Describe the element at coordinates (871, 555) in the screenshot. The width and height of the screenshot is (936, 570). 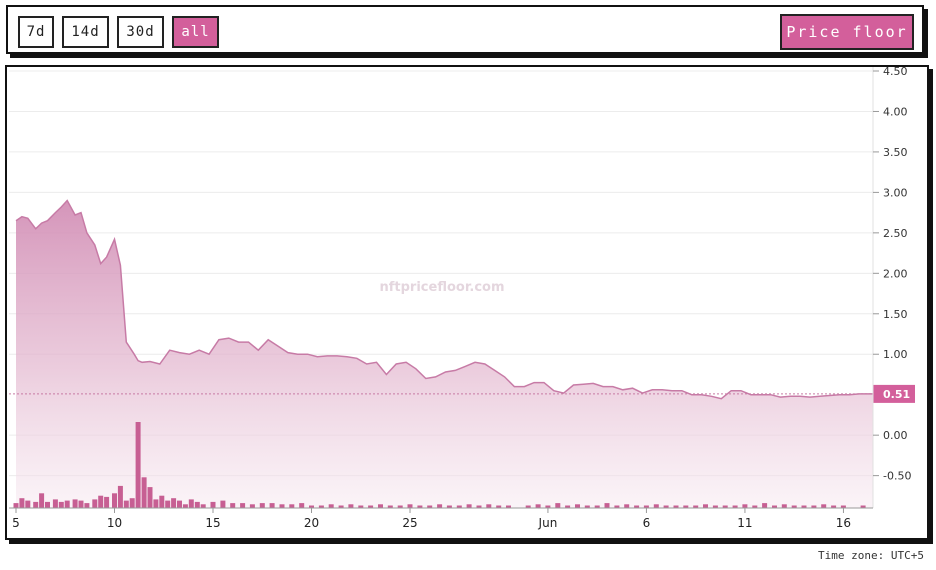
I see `timezone-label: Time zone: UTC+5` at that location.